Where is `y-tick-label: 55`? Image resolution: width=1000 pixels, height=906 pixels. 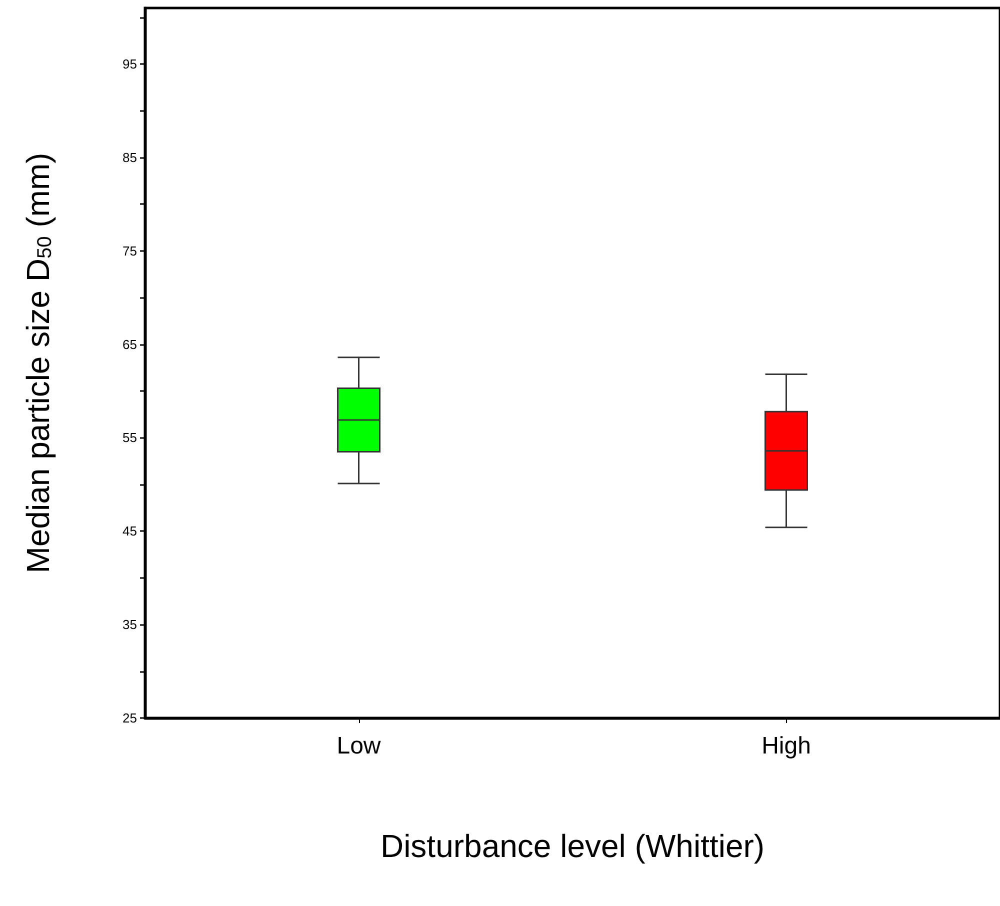
y-tick-label: 55 is located at coordinates (129, 438).